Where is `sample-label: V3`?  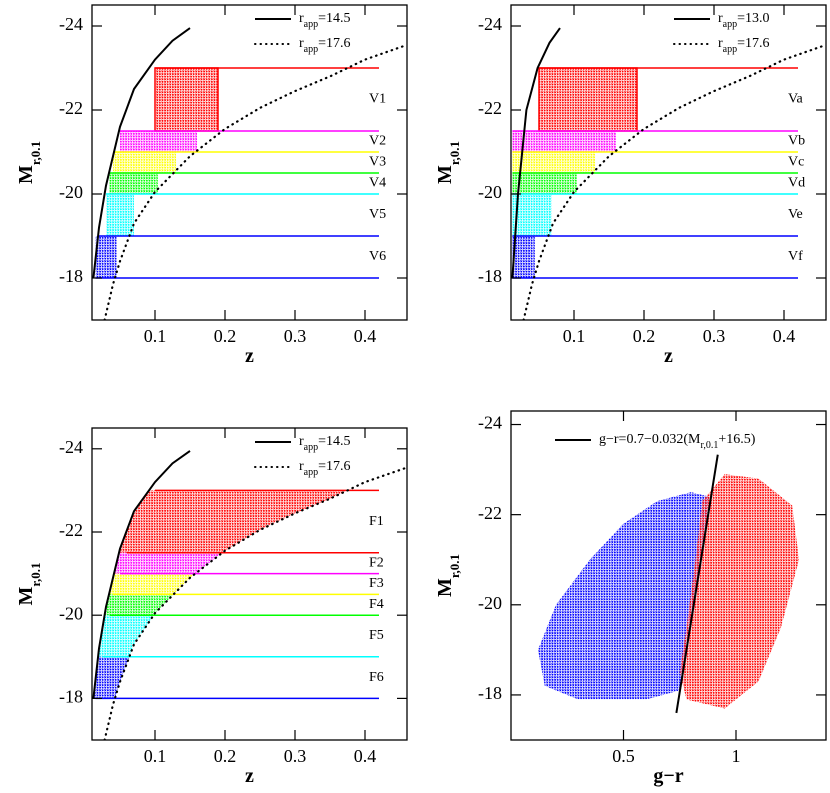 sample-label: V3 is located at coordinates (377, 162).